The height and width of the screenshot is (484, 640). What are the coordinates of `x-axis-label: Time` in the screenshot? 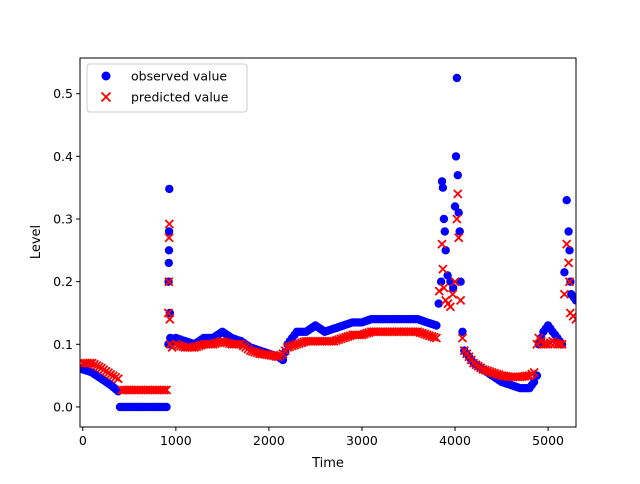 It's located at (327, 463).